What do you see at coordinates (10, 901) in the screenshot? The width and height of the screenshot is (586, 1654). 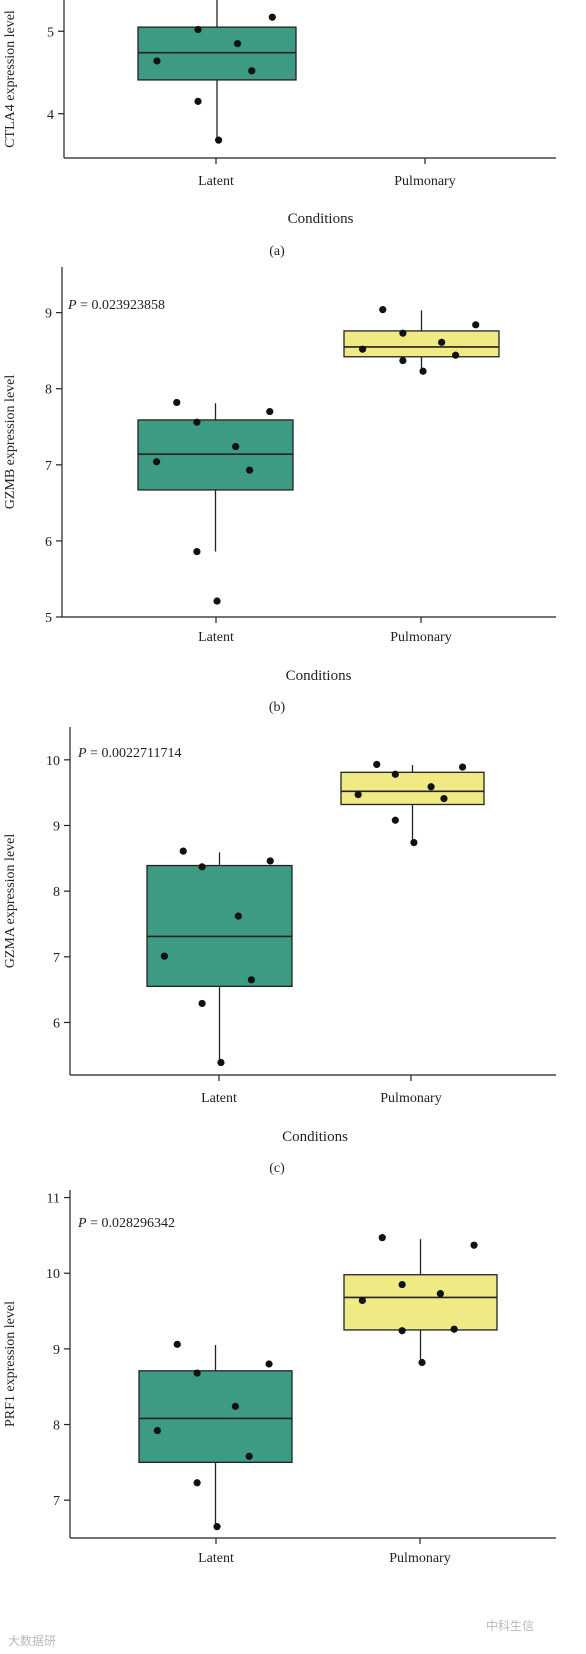 I see `y-axis-label: GZMA expression level` at bounding box center [10, 901].